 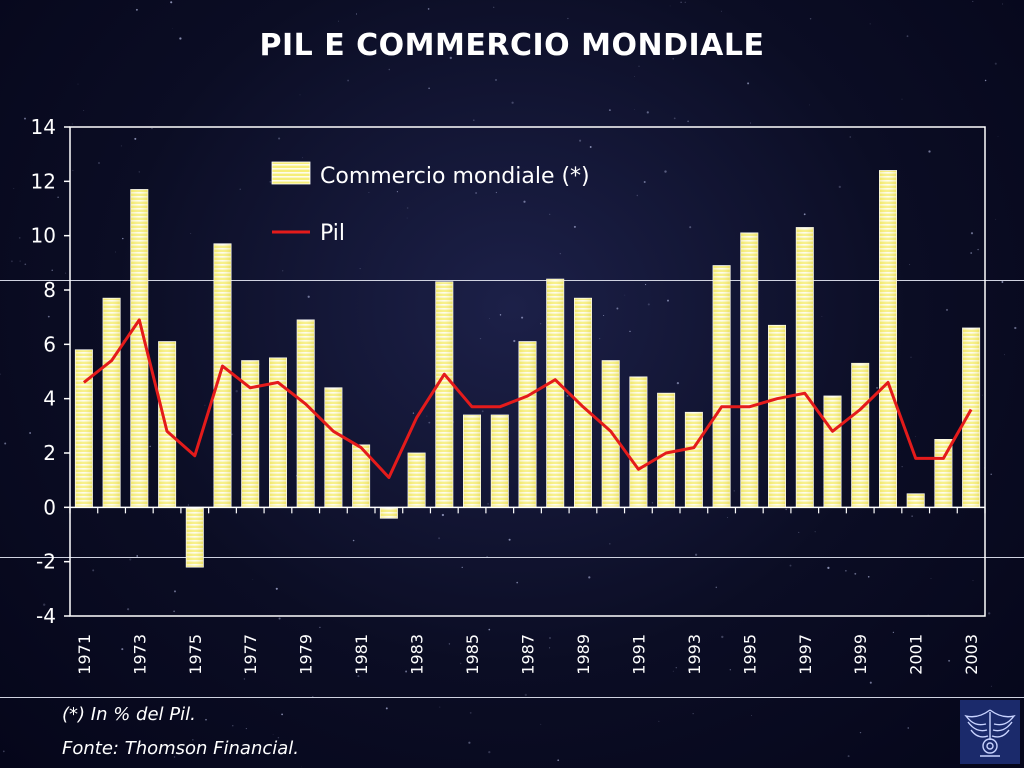 I want to click on source-note: Fonte: Thomson Financial., so click(x=181, y=748).